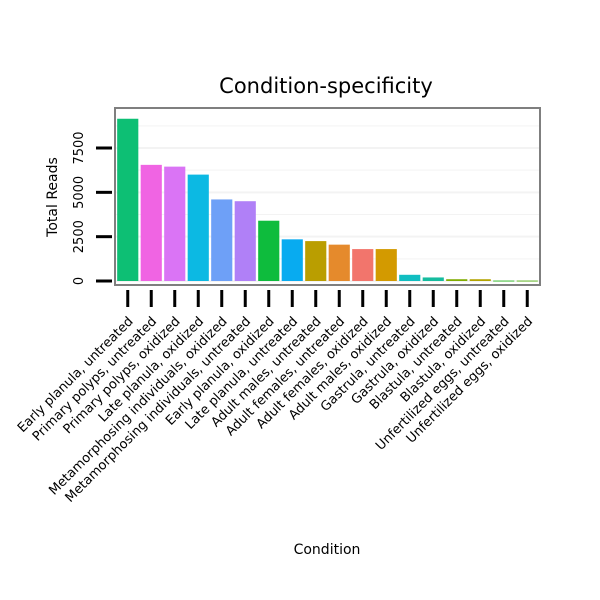  Describe the element at coordinates (327, 550) in the screenshot. I see `x-axis-title: Condition` at that location.